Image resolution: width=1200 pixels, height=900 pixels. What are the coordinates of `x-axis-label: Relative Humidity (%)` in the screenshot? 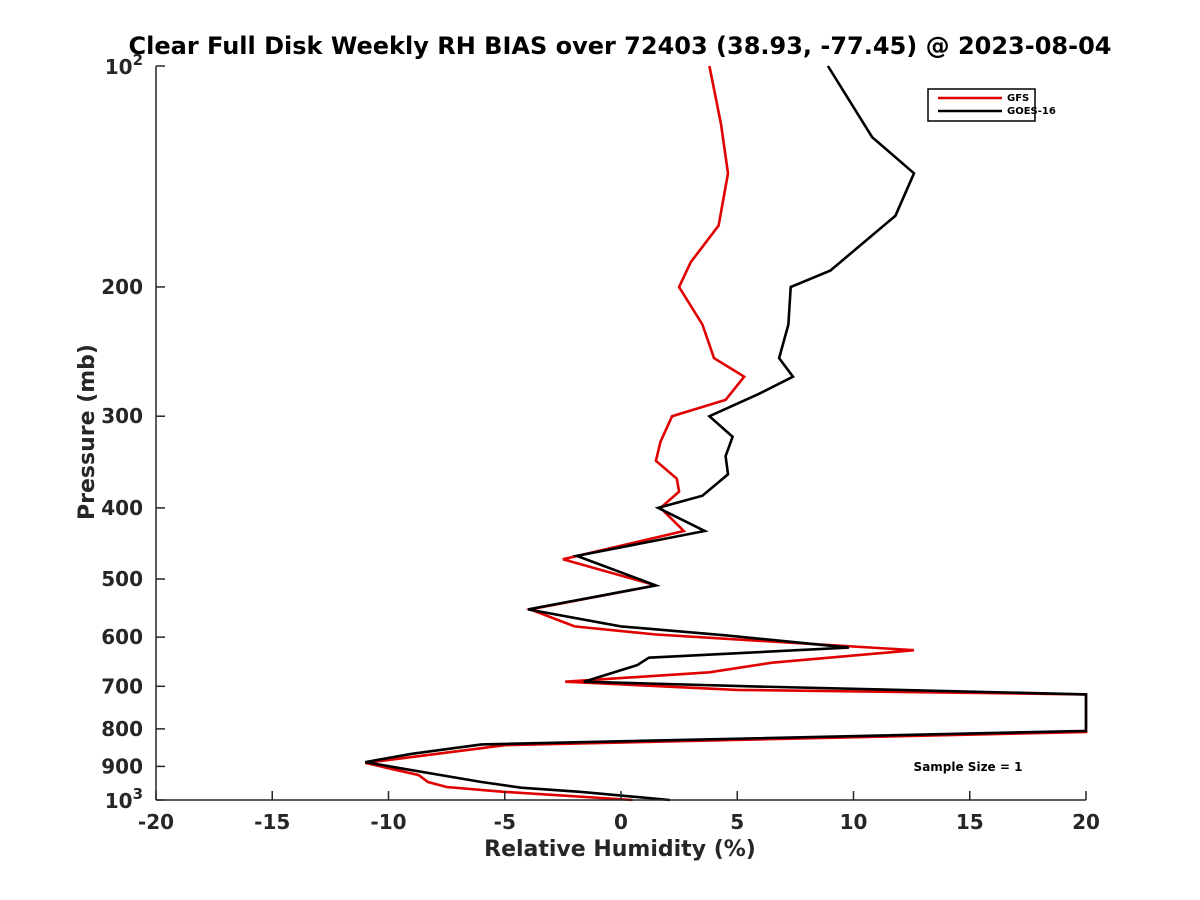 It's located at (620, 849).